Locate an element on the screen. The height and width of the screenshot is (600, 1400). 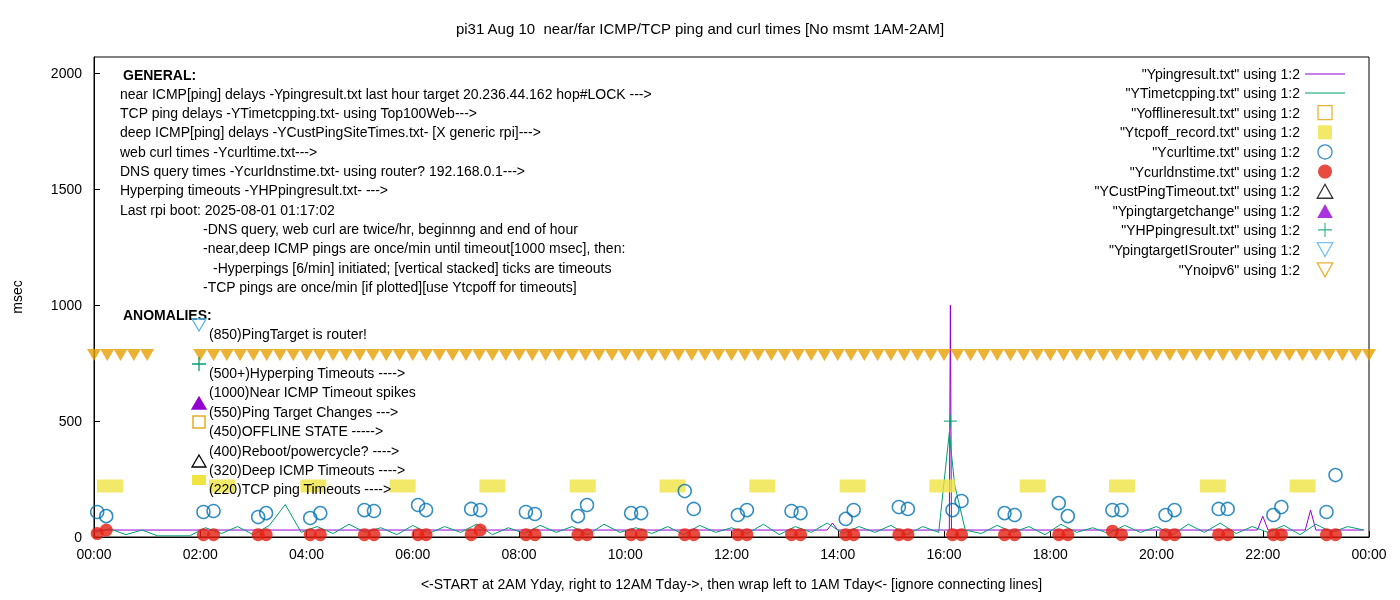
annotation: -near,deep ICMP pings are once/min until timeout[1000 msec], then: is located at coordinates (414, 248).